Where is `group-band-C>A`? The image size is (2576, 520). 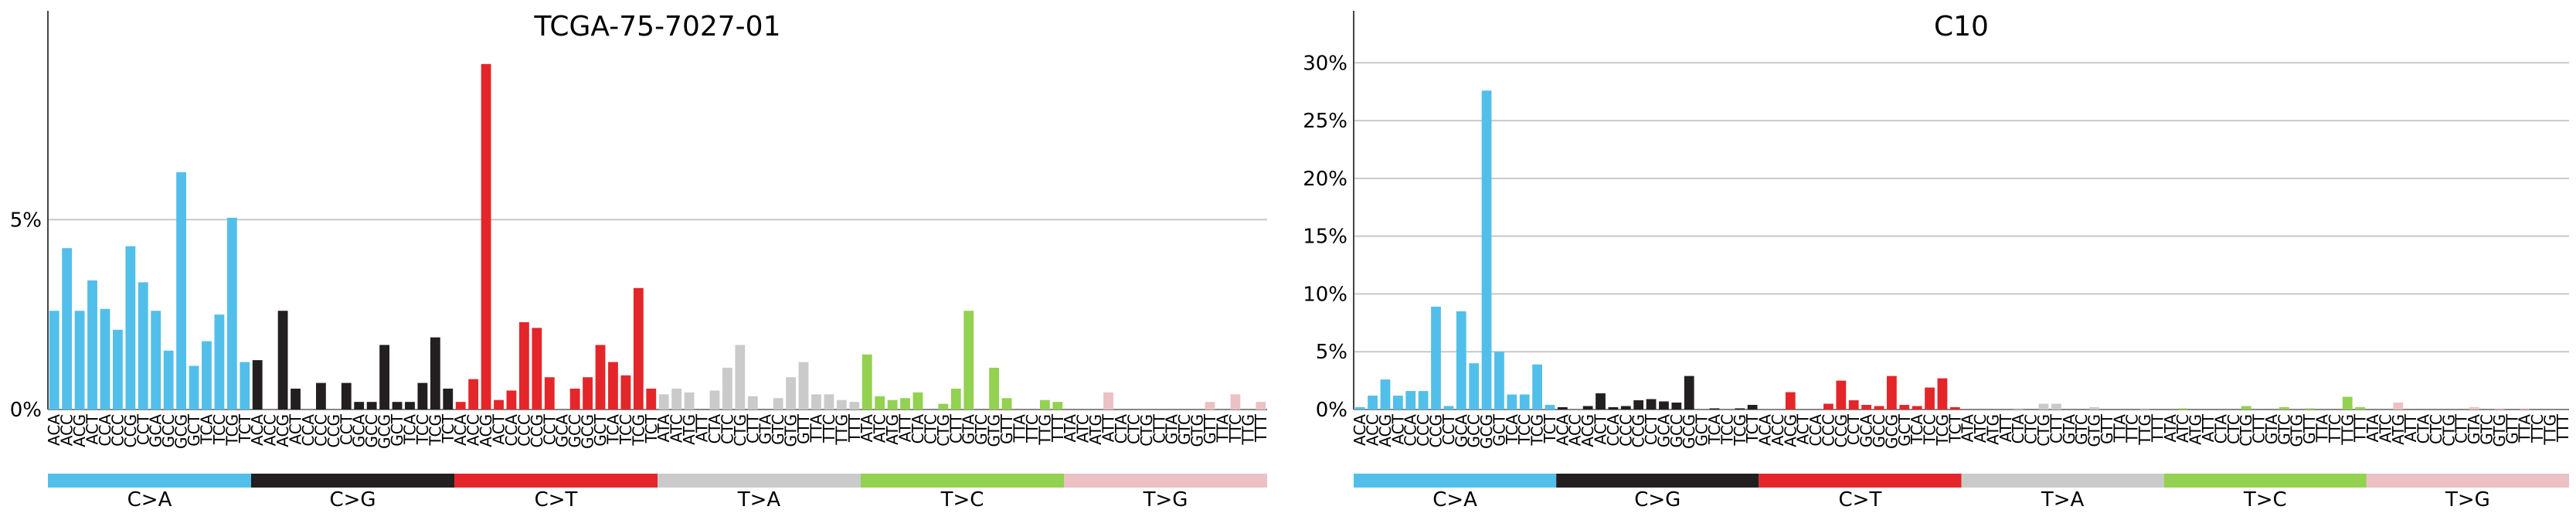 group-band-C>A is located at coordinates (1455, 481).